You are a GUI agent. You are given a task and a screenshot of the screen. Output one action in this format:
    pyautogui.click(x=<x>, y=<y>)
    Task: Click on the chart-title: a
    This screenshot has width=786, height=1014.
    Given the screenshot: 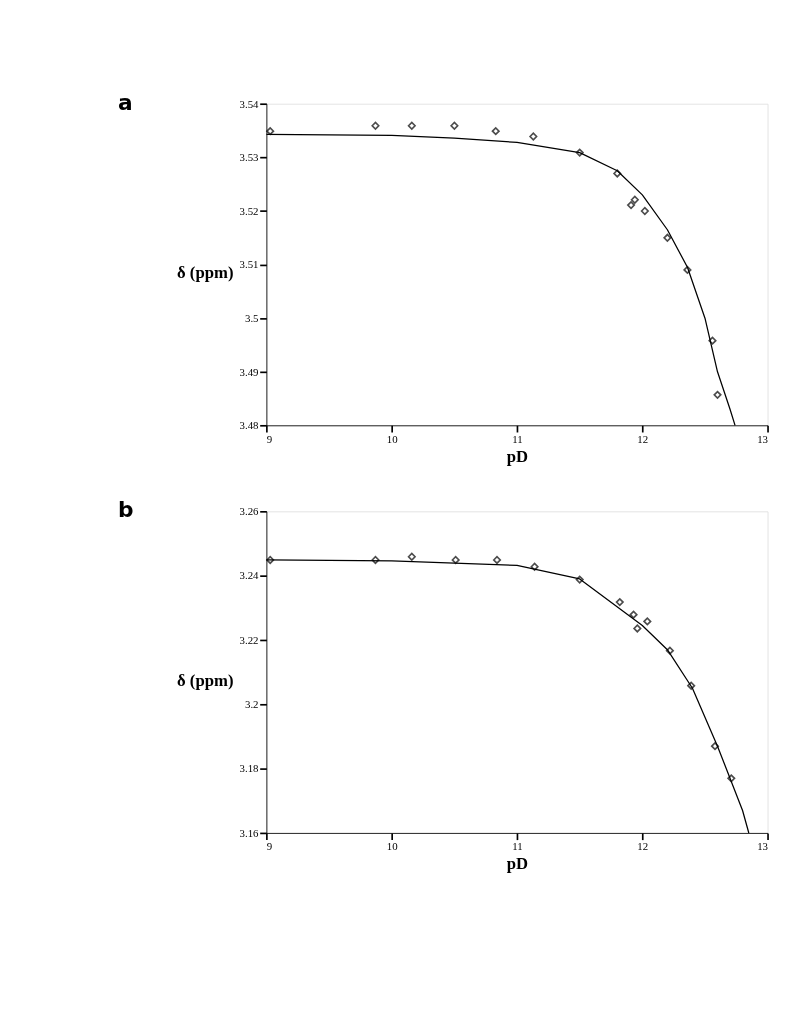 What is the action you would take?
    pyautogui.click(x=125, y=102)
    